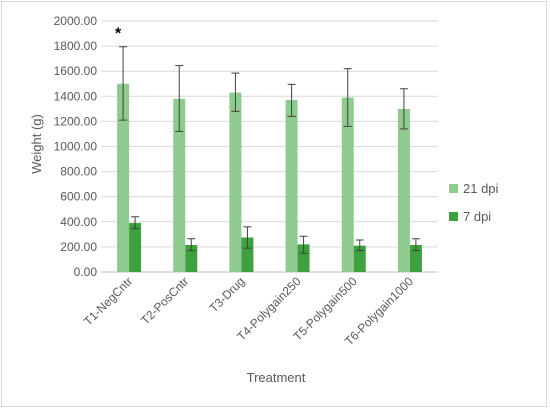  I want to click on bar-21-dpi-t4-polygain250, so click(291, 186).